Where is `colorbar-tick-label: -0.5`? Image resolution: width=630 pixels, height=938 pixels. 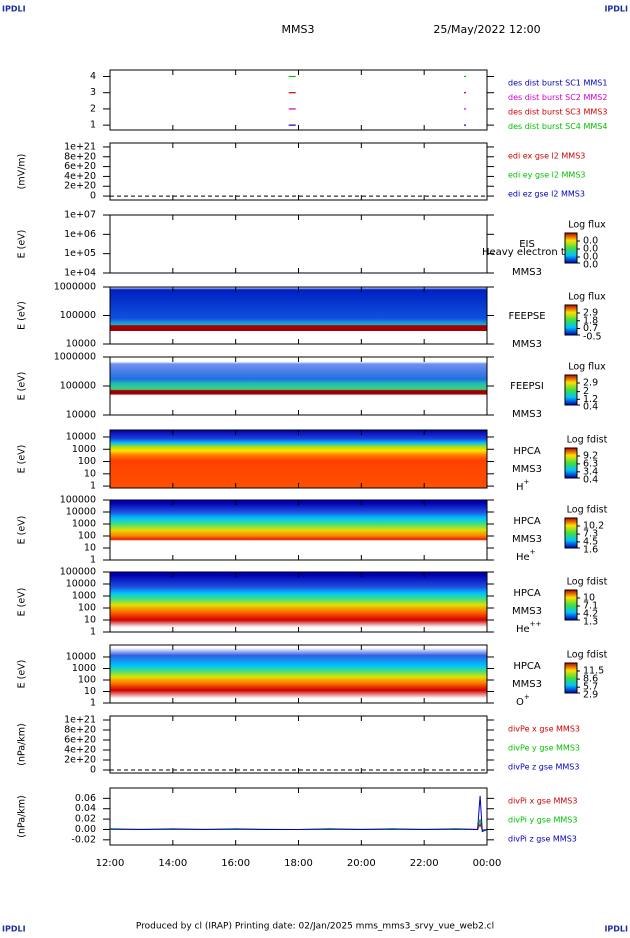 colorbar-tick-label: -0.5 is located at coordinates (592, 337).